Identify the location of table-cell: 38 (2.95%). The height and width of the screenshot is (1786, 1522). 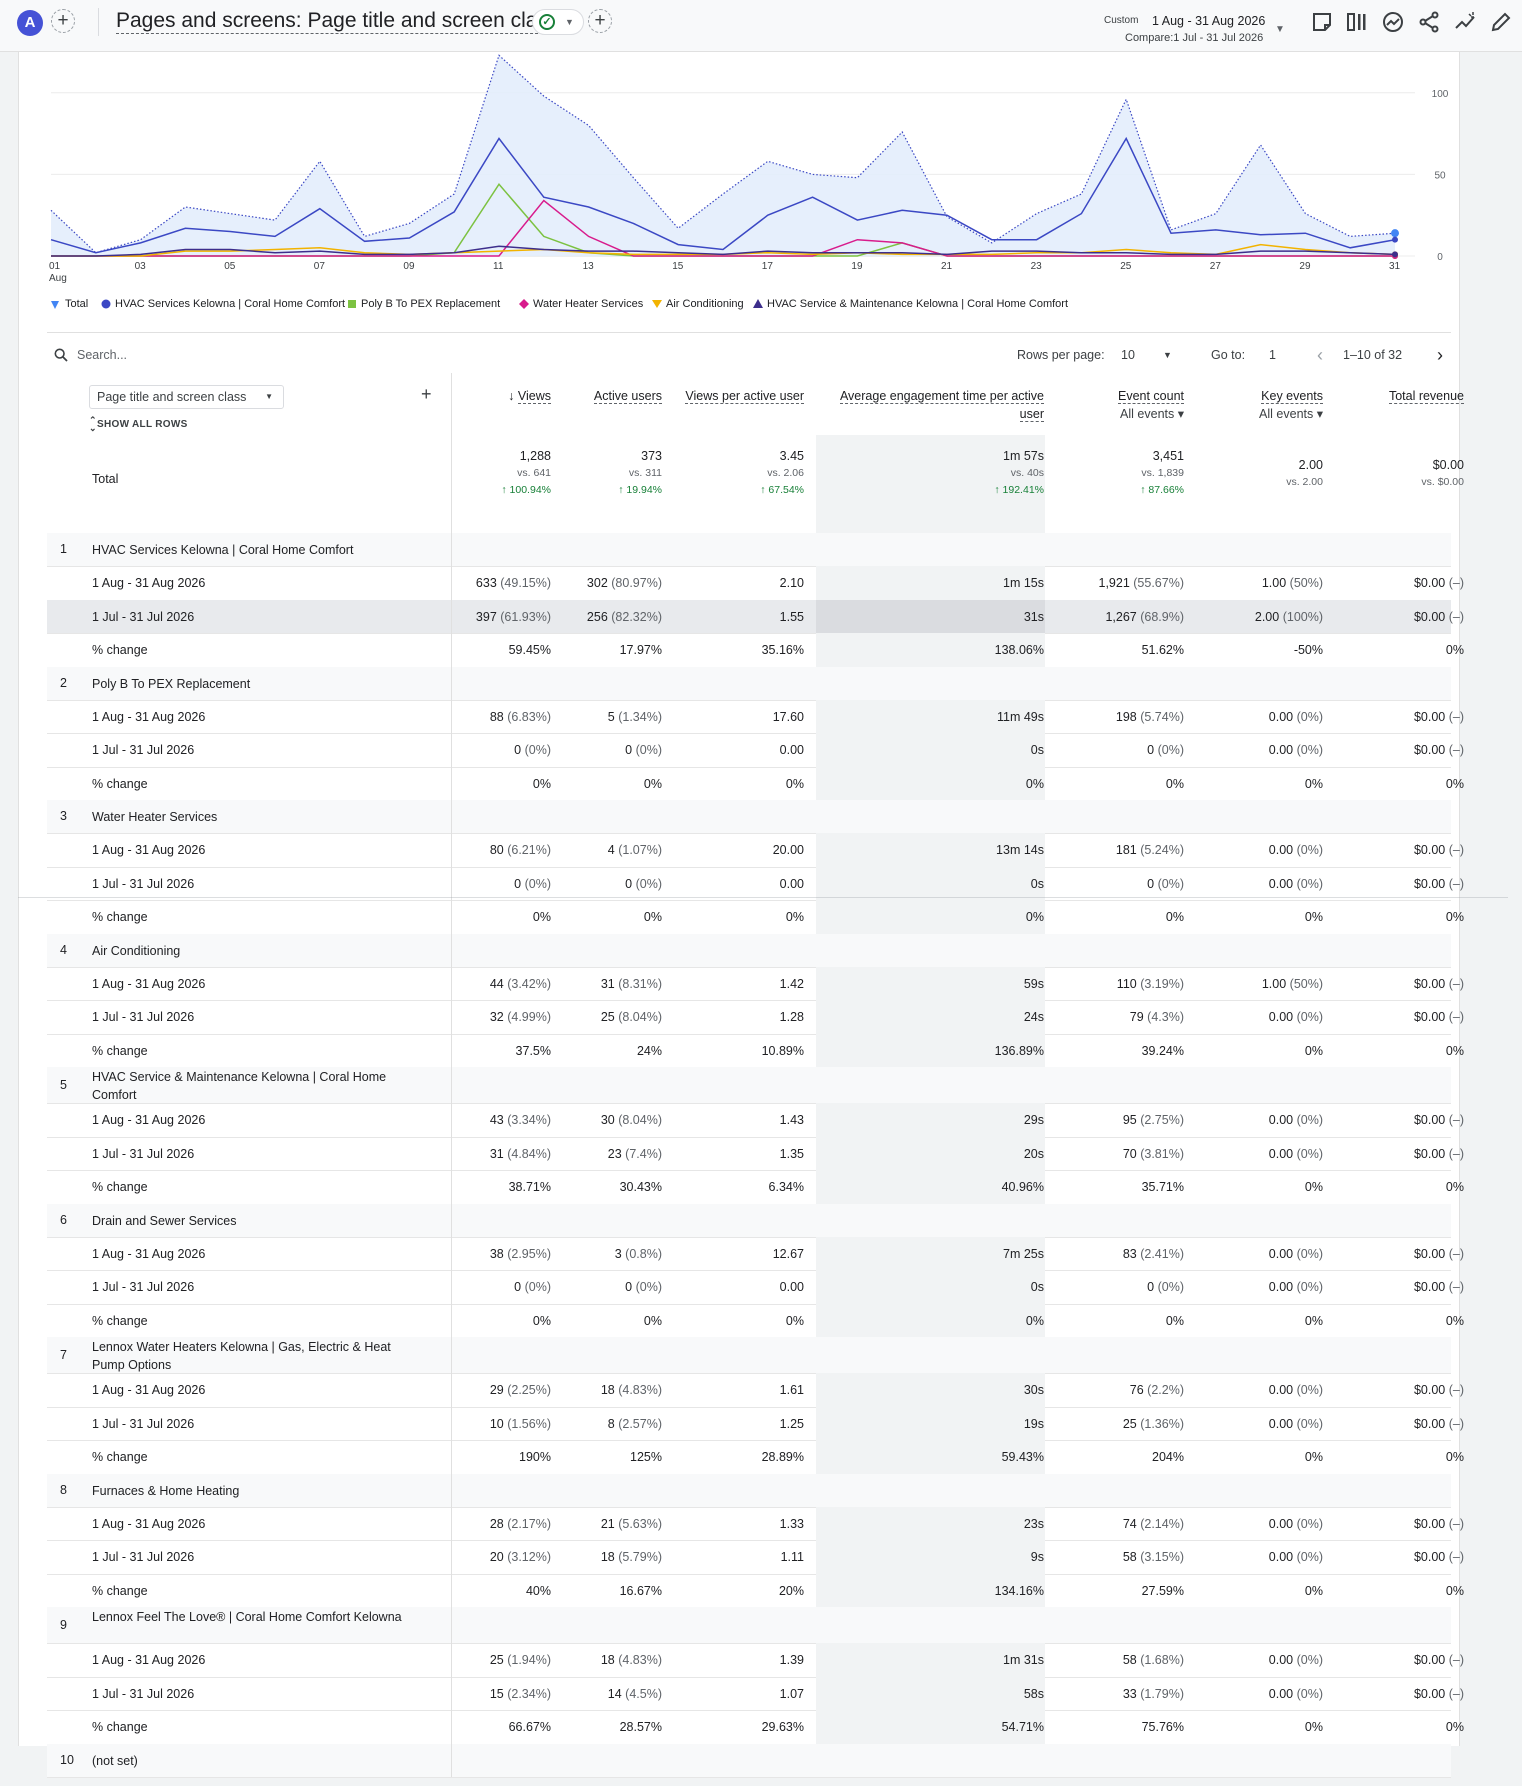
(471, 1254).